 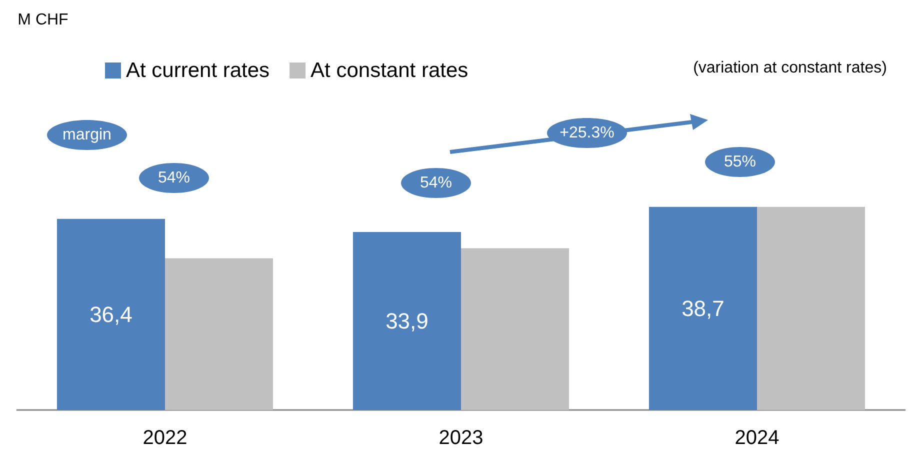 I want to click on data-label: 33,9, so click(x=407, y=321).